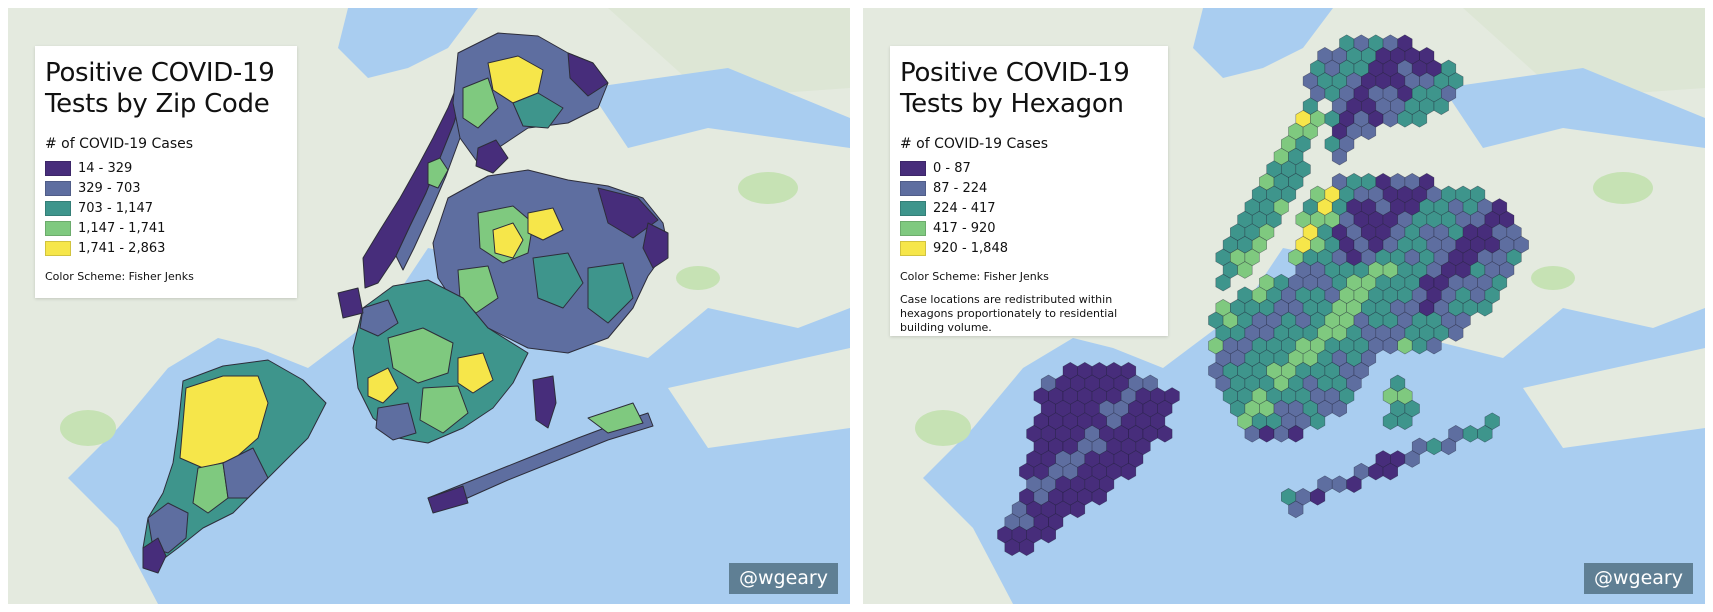  Describe the element at coordinates (970, 248) in the screenshot. I see `legend-class-label: 920 - 1,848` at that location.